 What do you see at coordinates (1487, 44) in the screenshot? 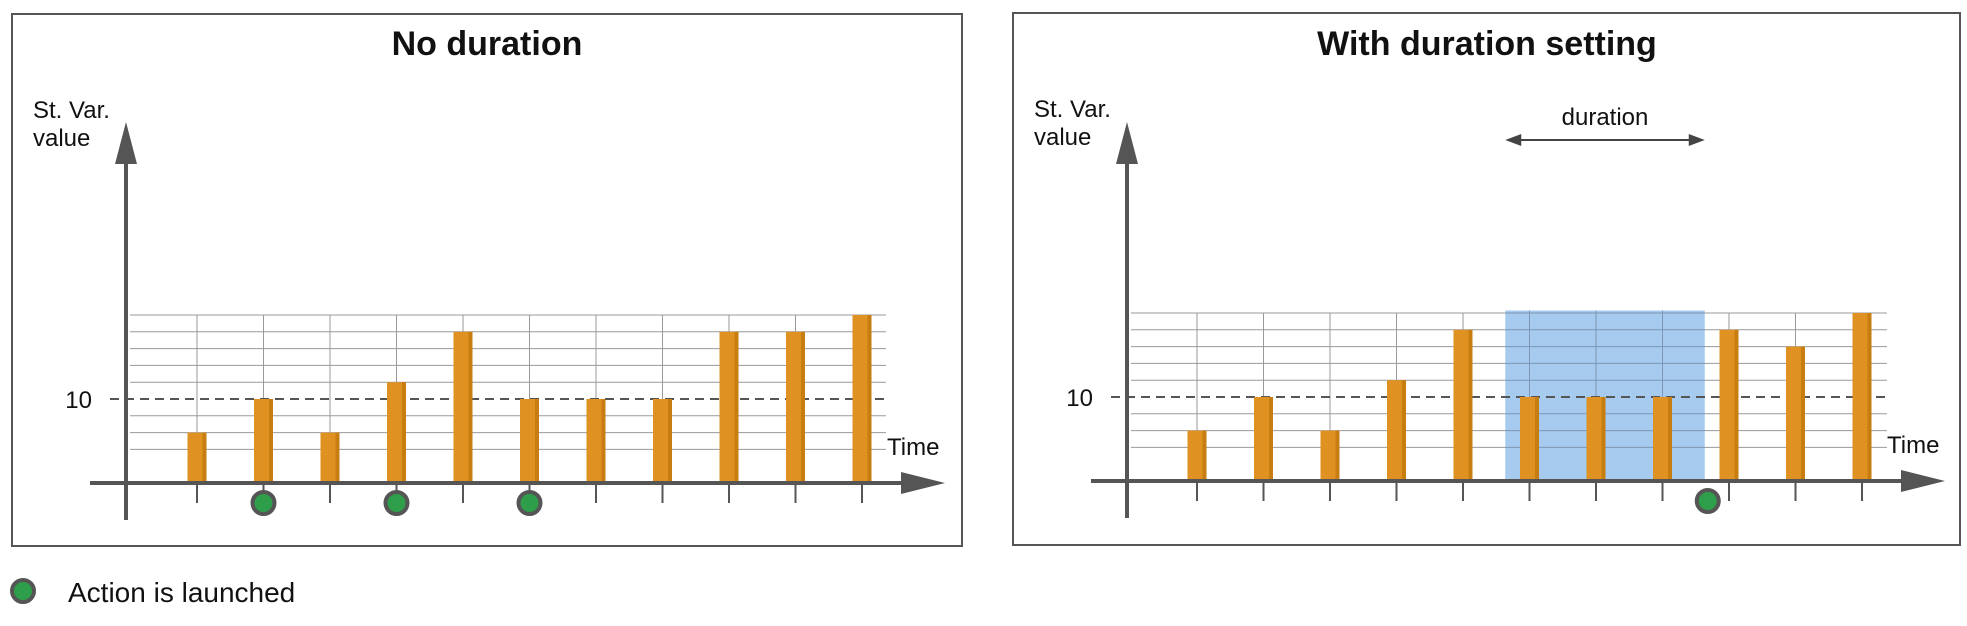
I see `panel-title: With duration setting` at bounding box center [1487, 44].